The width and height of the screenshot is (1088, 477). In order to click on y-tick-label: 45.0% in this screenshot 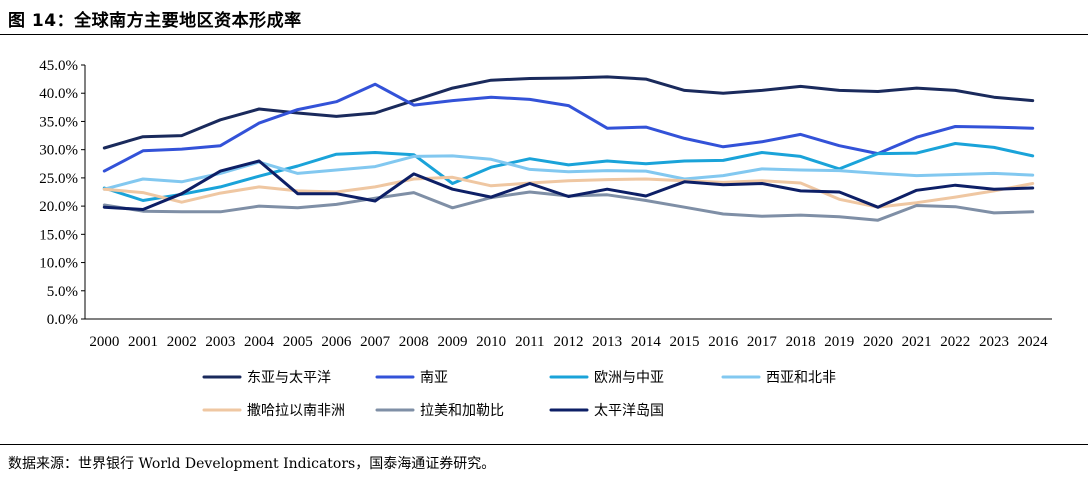, I will do `click(58, 66)`.